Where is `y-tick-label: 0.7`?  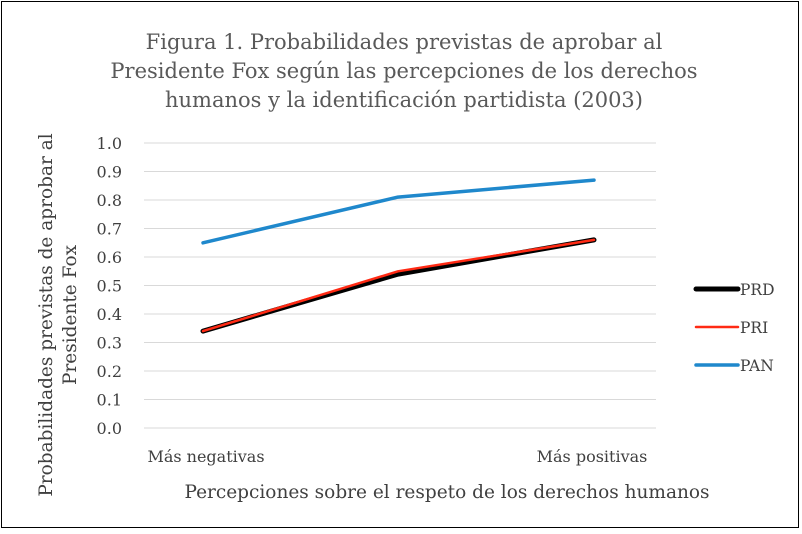 y-tick-label: 0.7 is located at coordinates (109, 229).